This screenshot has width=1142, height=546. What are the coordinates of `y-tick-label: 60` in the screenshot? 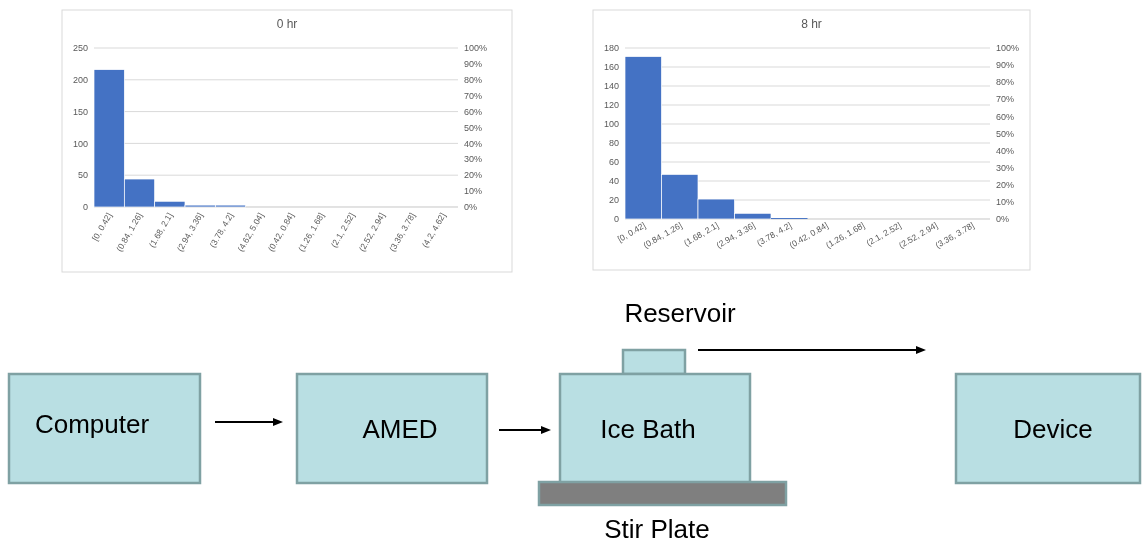 It's located at (613, 162).